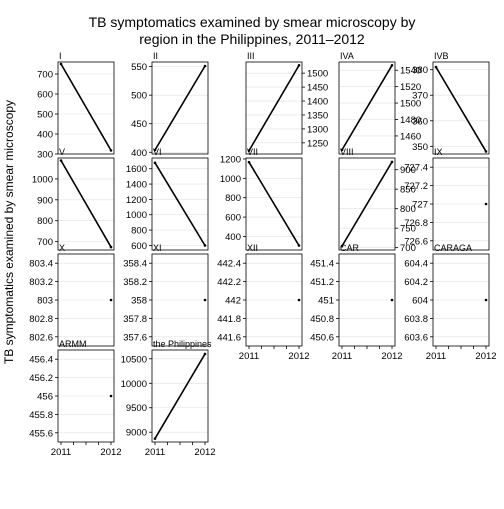 The height and width of the screenshot is (509, 504). Describe the element at coordinates (356, 302) in the screenshot. I see `panel-car: CAR 450.6 450.8 451 451.2 451.4 2011 2012` at that location.